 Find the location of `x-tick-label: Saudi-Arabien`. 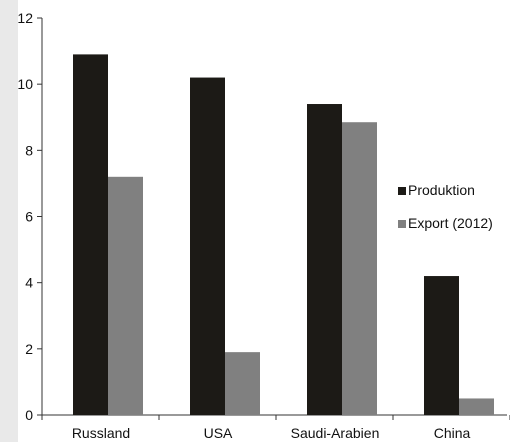

x-tick-label: Saudi-Arabien is located at coordinates (335, 433).